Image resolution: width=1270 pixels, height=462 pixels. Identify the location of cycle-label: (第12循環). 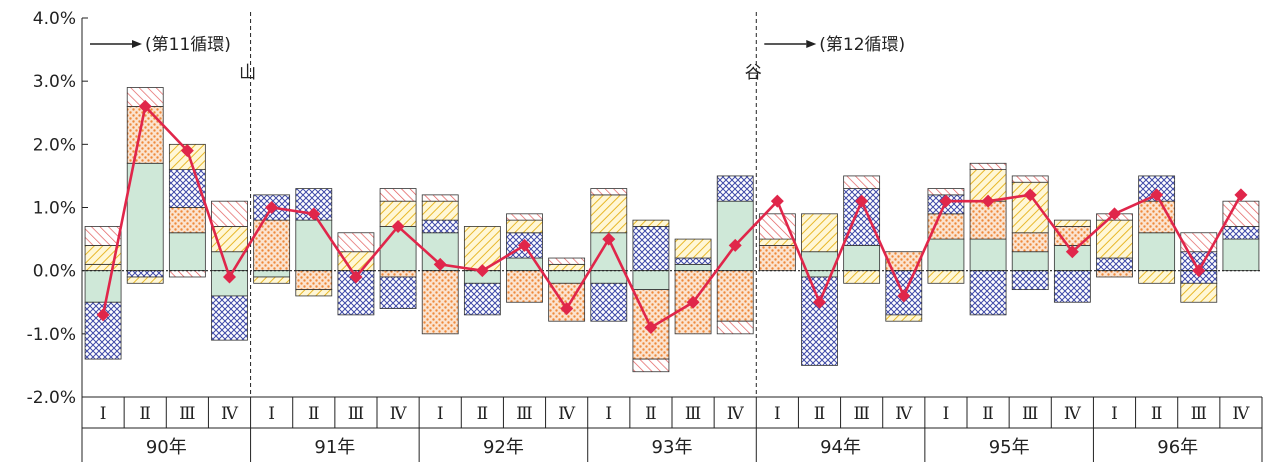
(862, 45).